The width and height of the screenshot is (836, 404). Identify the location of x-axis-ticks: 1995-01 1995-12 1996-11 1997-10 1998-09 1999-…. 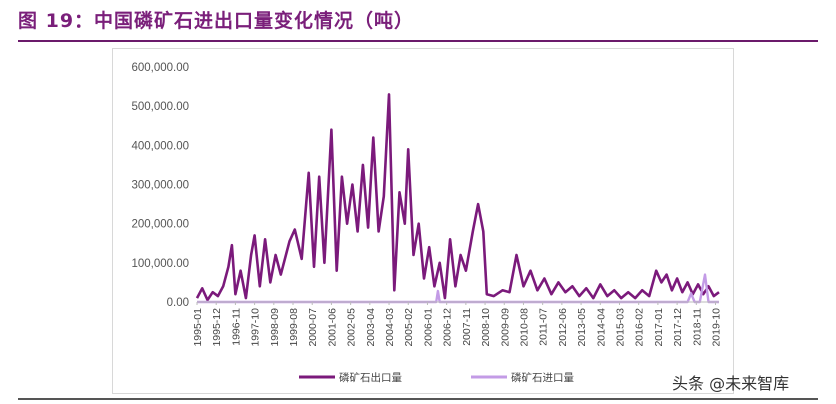
(457, 324).